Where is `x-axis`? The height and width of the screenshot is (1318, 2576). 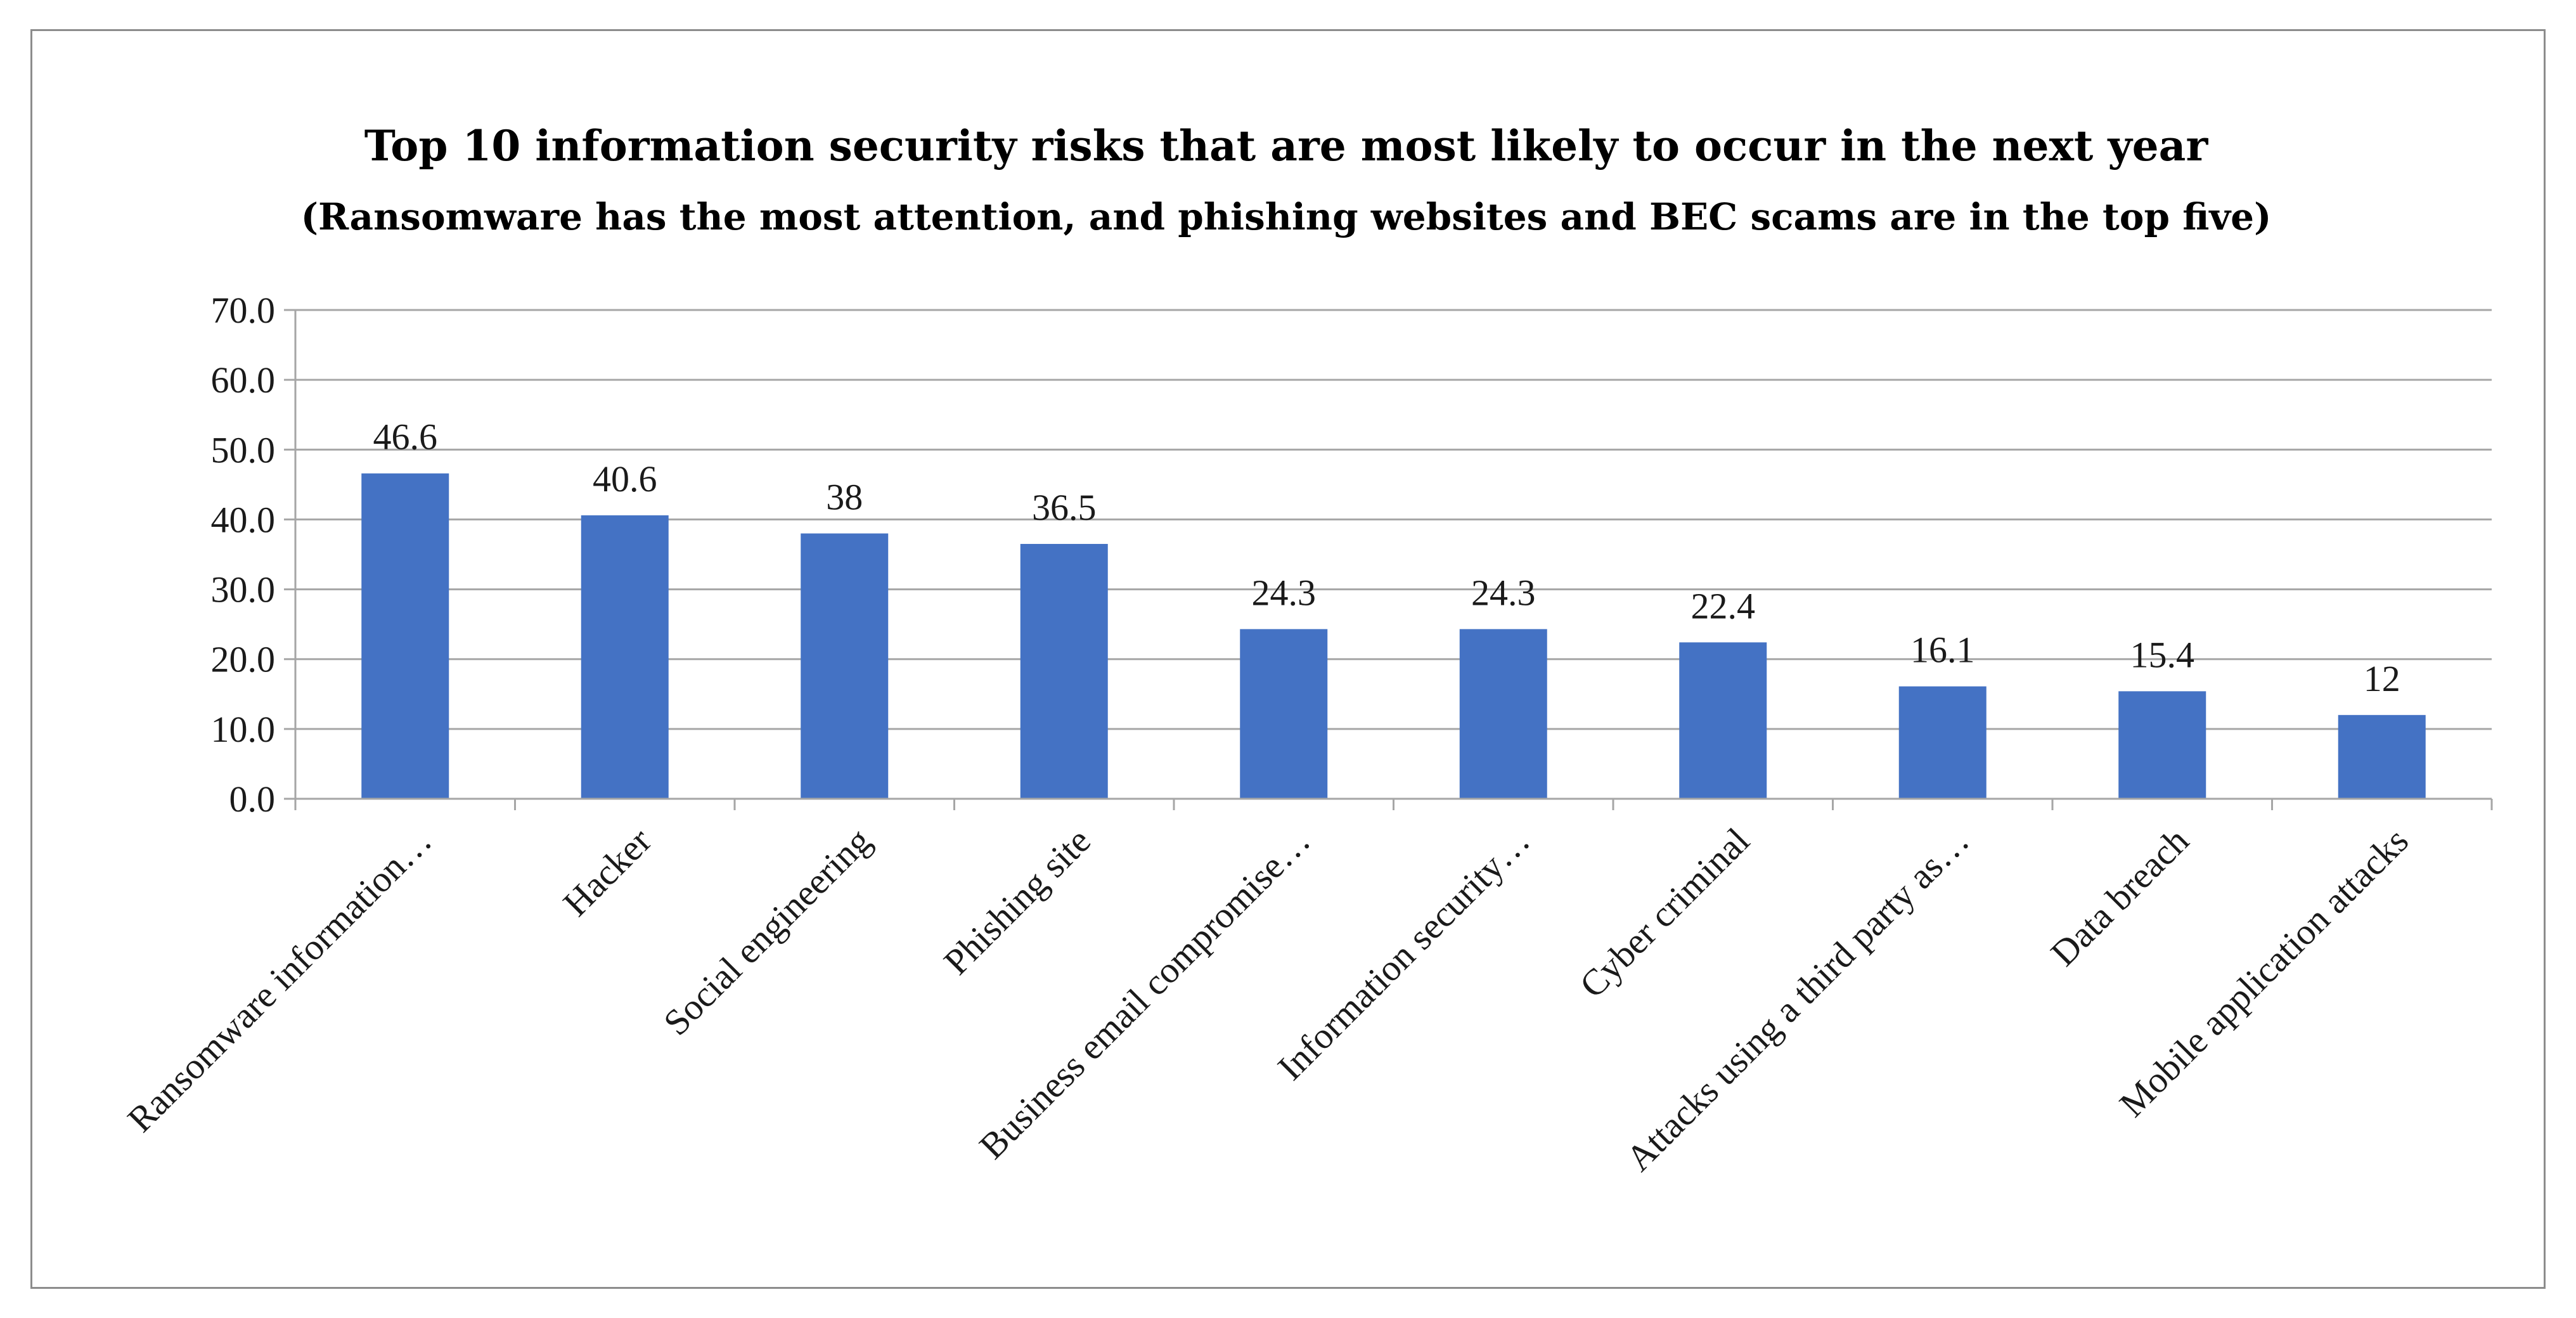 x-axis is located at coordinates (1393, 804).